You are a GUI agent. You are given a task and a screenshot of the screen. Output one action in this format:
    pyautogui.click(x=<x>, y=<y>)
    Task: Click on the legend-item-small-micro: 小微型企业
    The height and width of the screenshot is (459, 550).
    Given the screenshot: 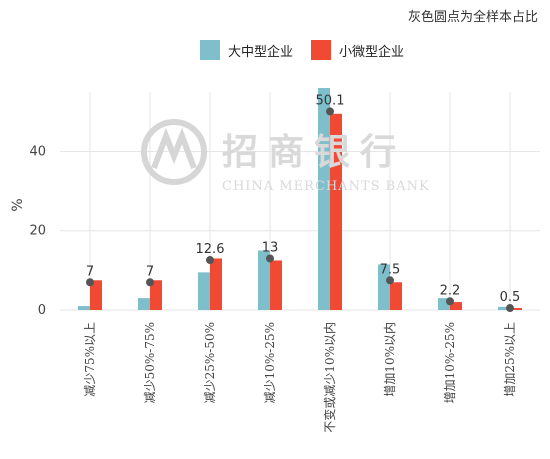 What is the action you would take?
    pyautogui.click(x=357, y=50)
    